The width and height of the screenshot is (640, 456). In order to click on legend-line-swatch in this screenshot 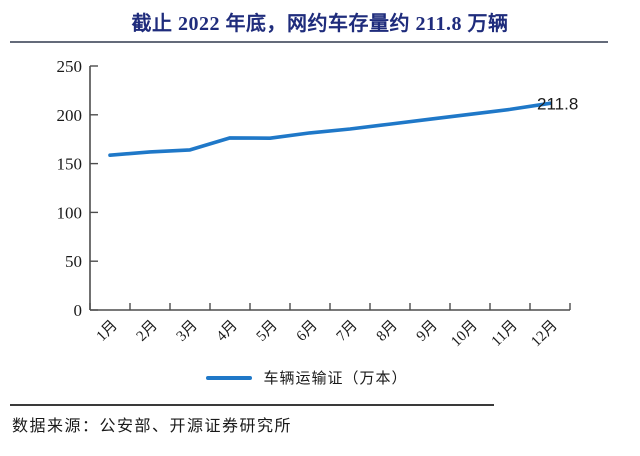, I will do `click(229, 377)`.